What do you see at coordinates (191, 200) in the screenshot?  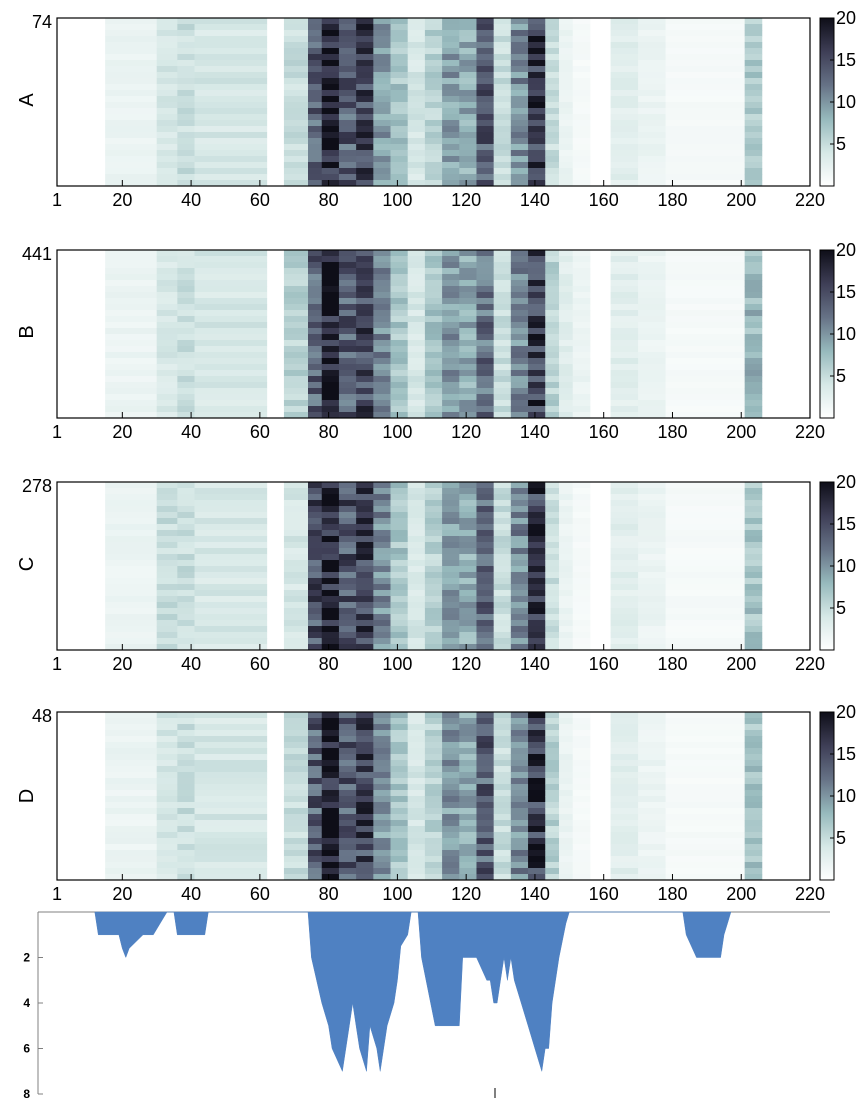 I see `x-tick-label: 40` at bounding box center [191, 200].